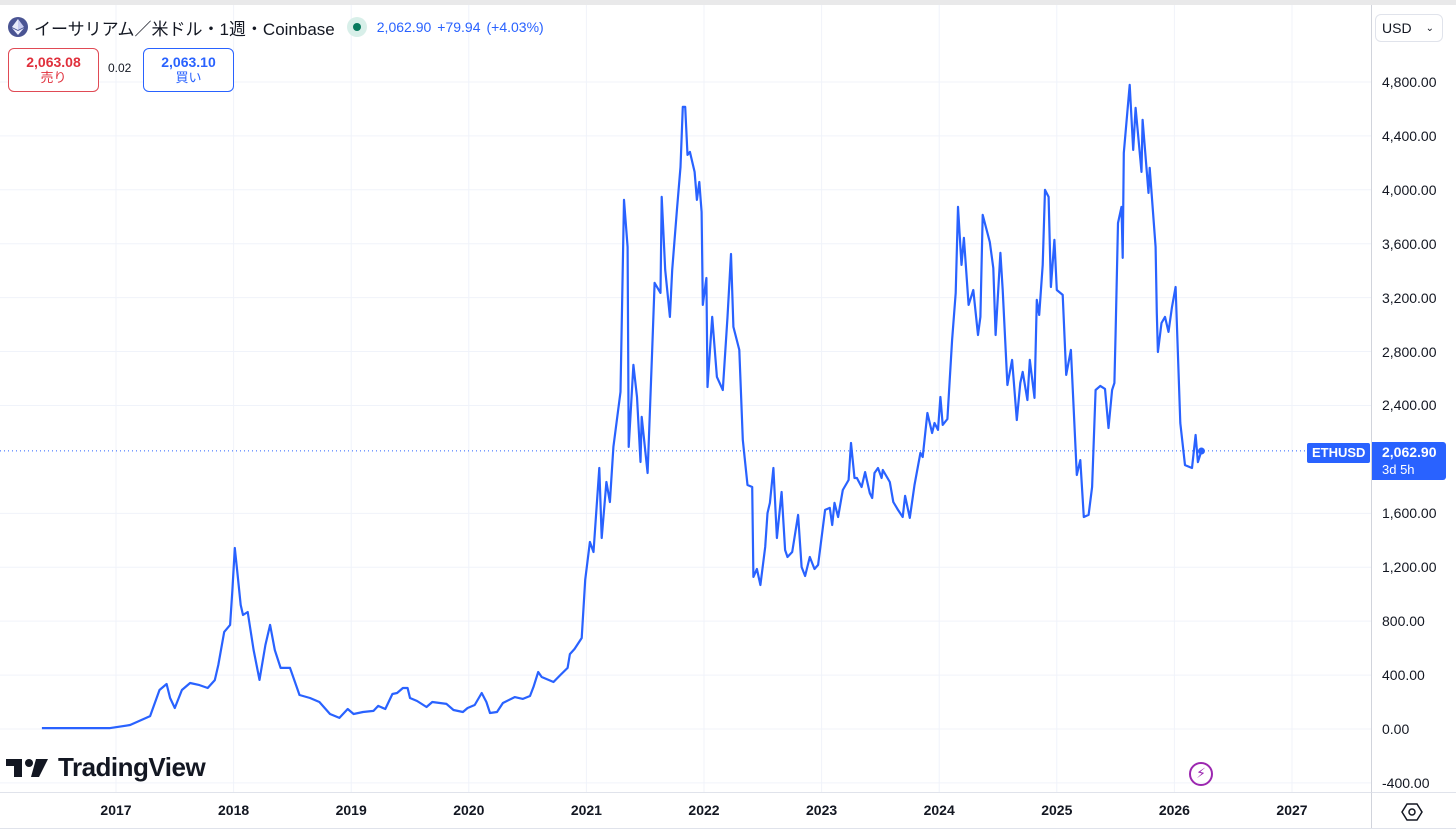  What do you see at coordinates (1396, 729) in the screenshot?
I see `price-axis-label: 0.00` at bounding box center [1396, 729].